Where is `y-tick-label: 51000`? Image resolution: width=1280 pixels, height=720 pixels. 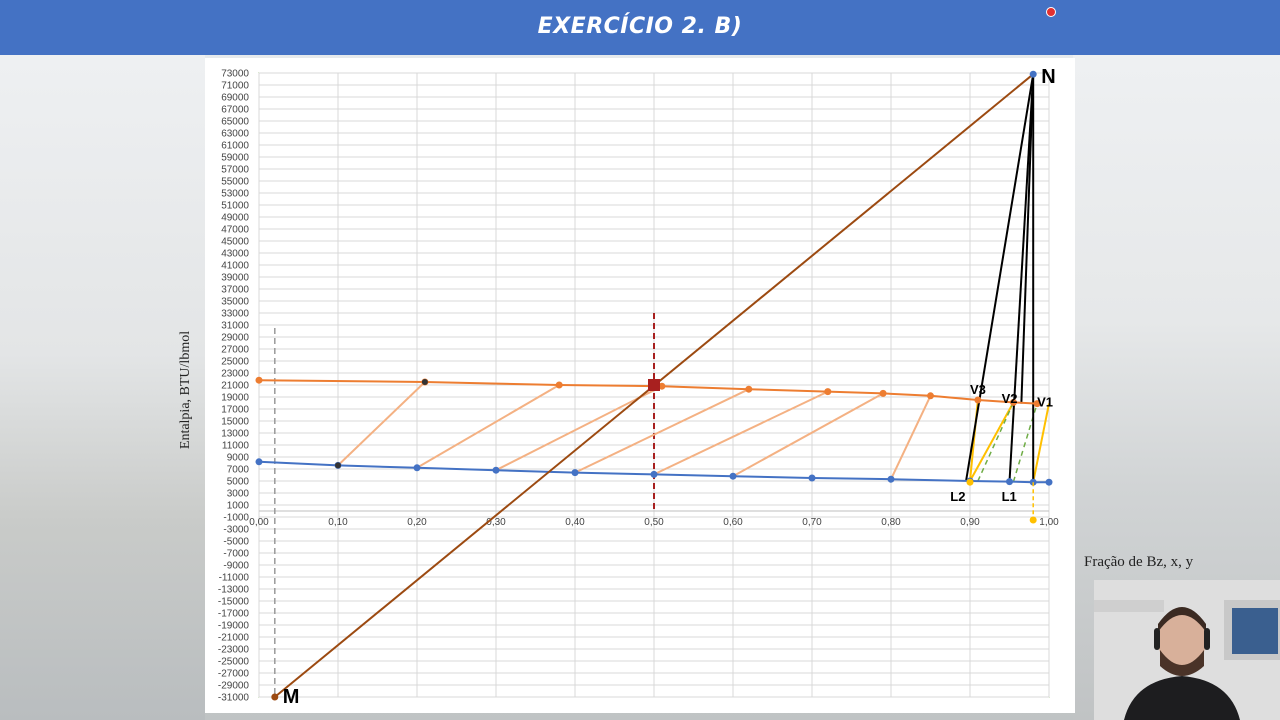
y-tick-label: 51000 is located at coordinates (235, 206).